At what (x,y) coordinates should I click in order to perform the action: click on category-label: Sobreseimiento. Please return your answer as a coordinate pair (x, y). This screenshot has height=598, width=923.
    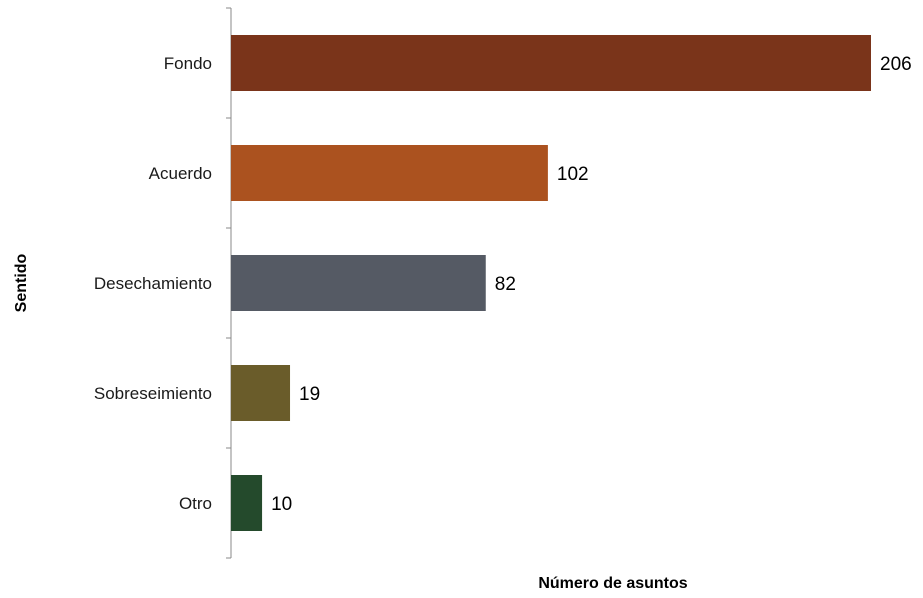
    Looking at the image, I should click on (153, 393).